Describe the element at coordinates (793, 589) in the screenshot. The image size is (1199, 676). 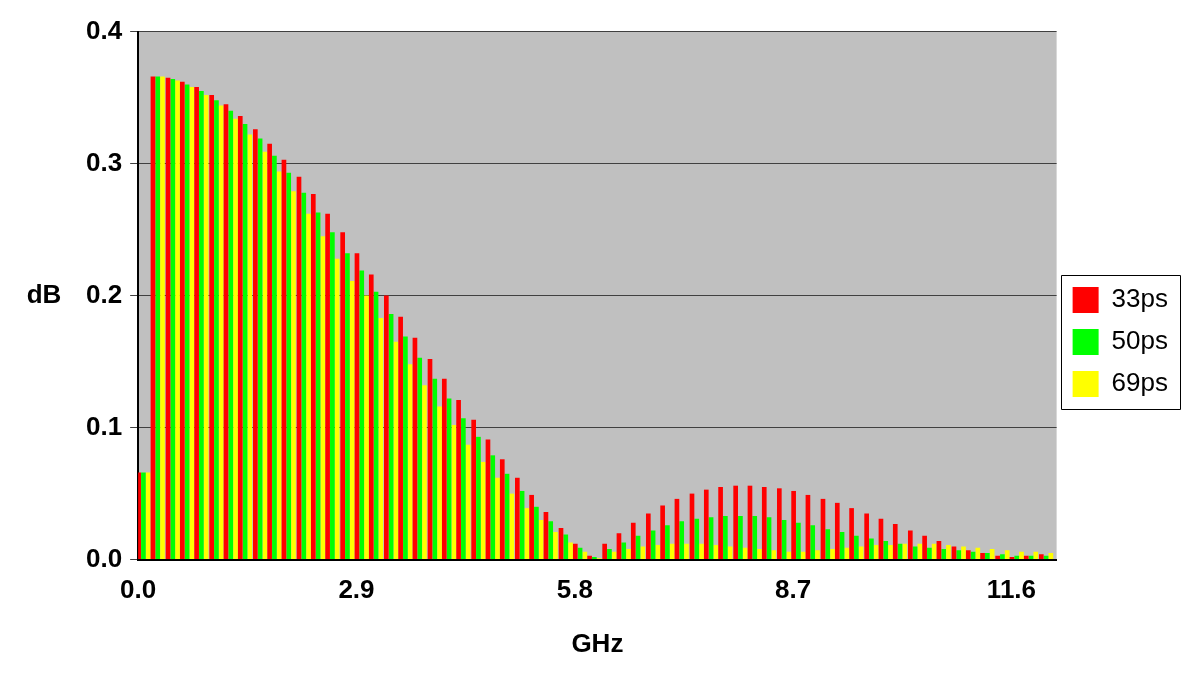
I see `x-tick-label: 8.7` at that location.